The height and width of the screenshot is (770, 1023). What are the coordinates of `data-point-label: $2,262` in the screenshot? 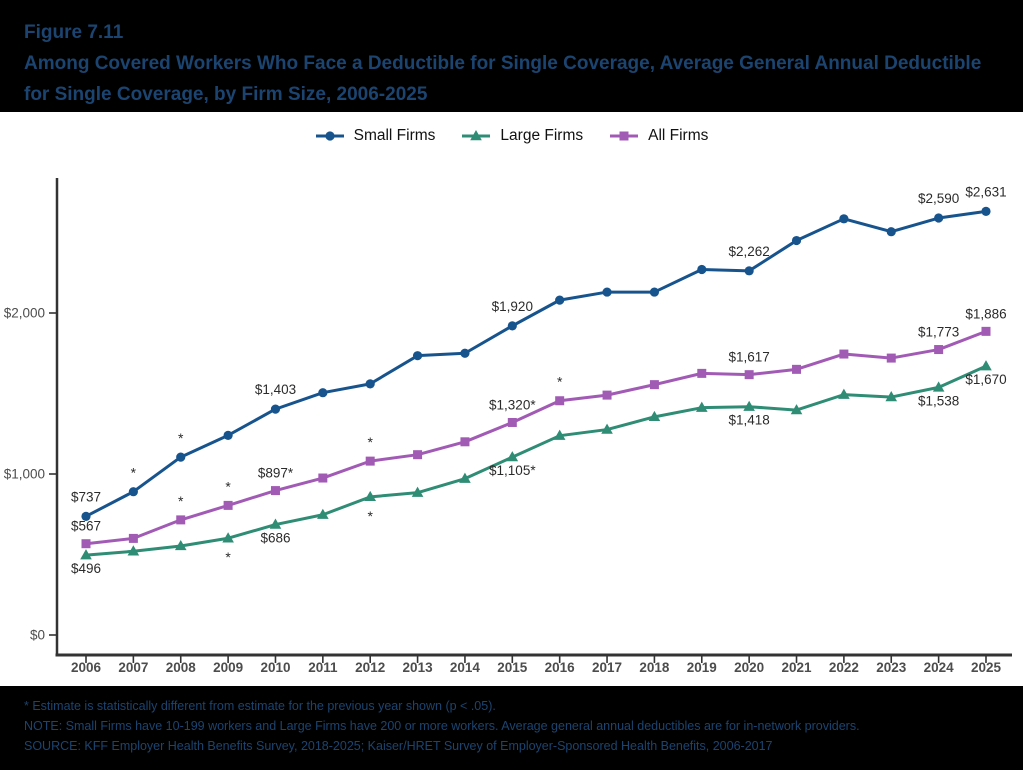 It's located at (749, 251).